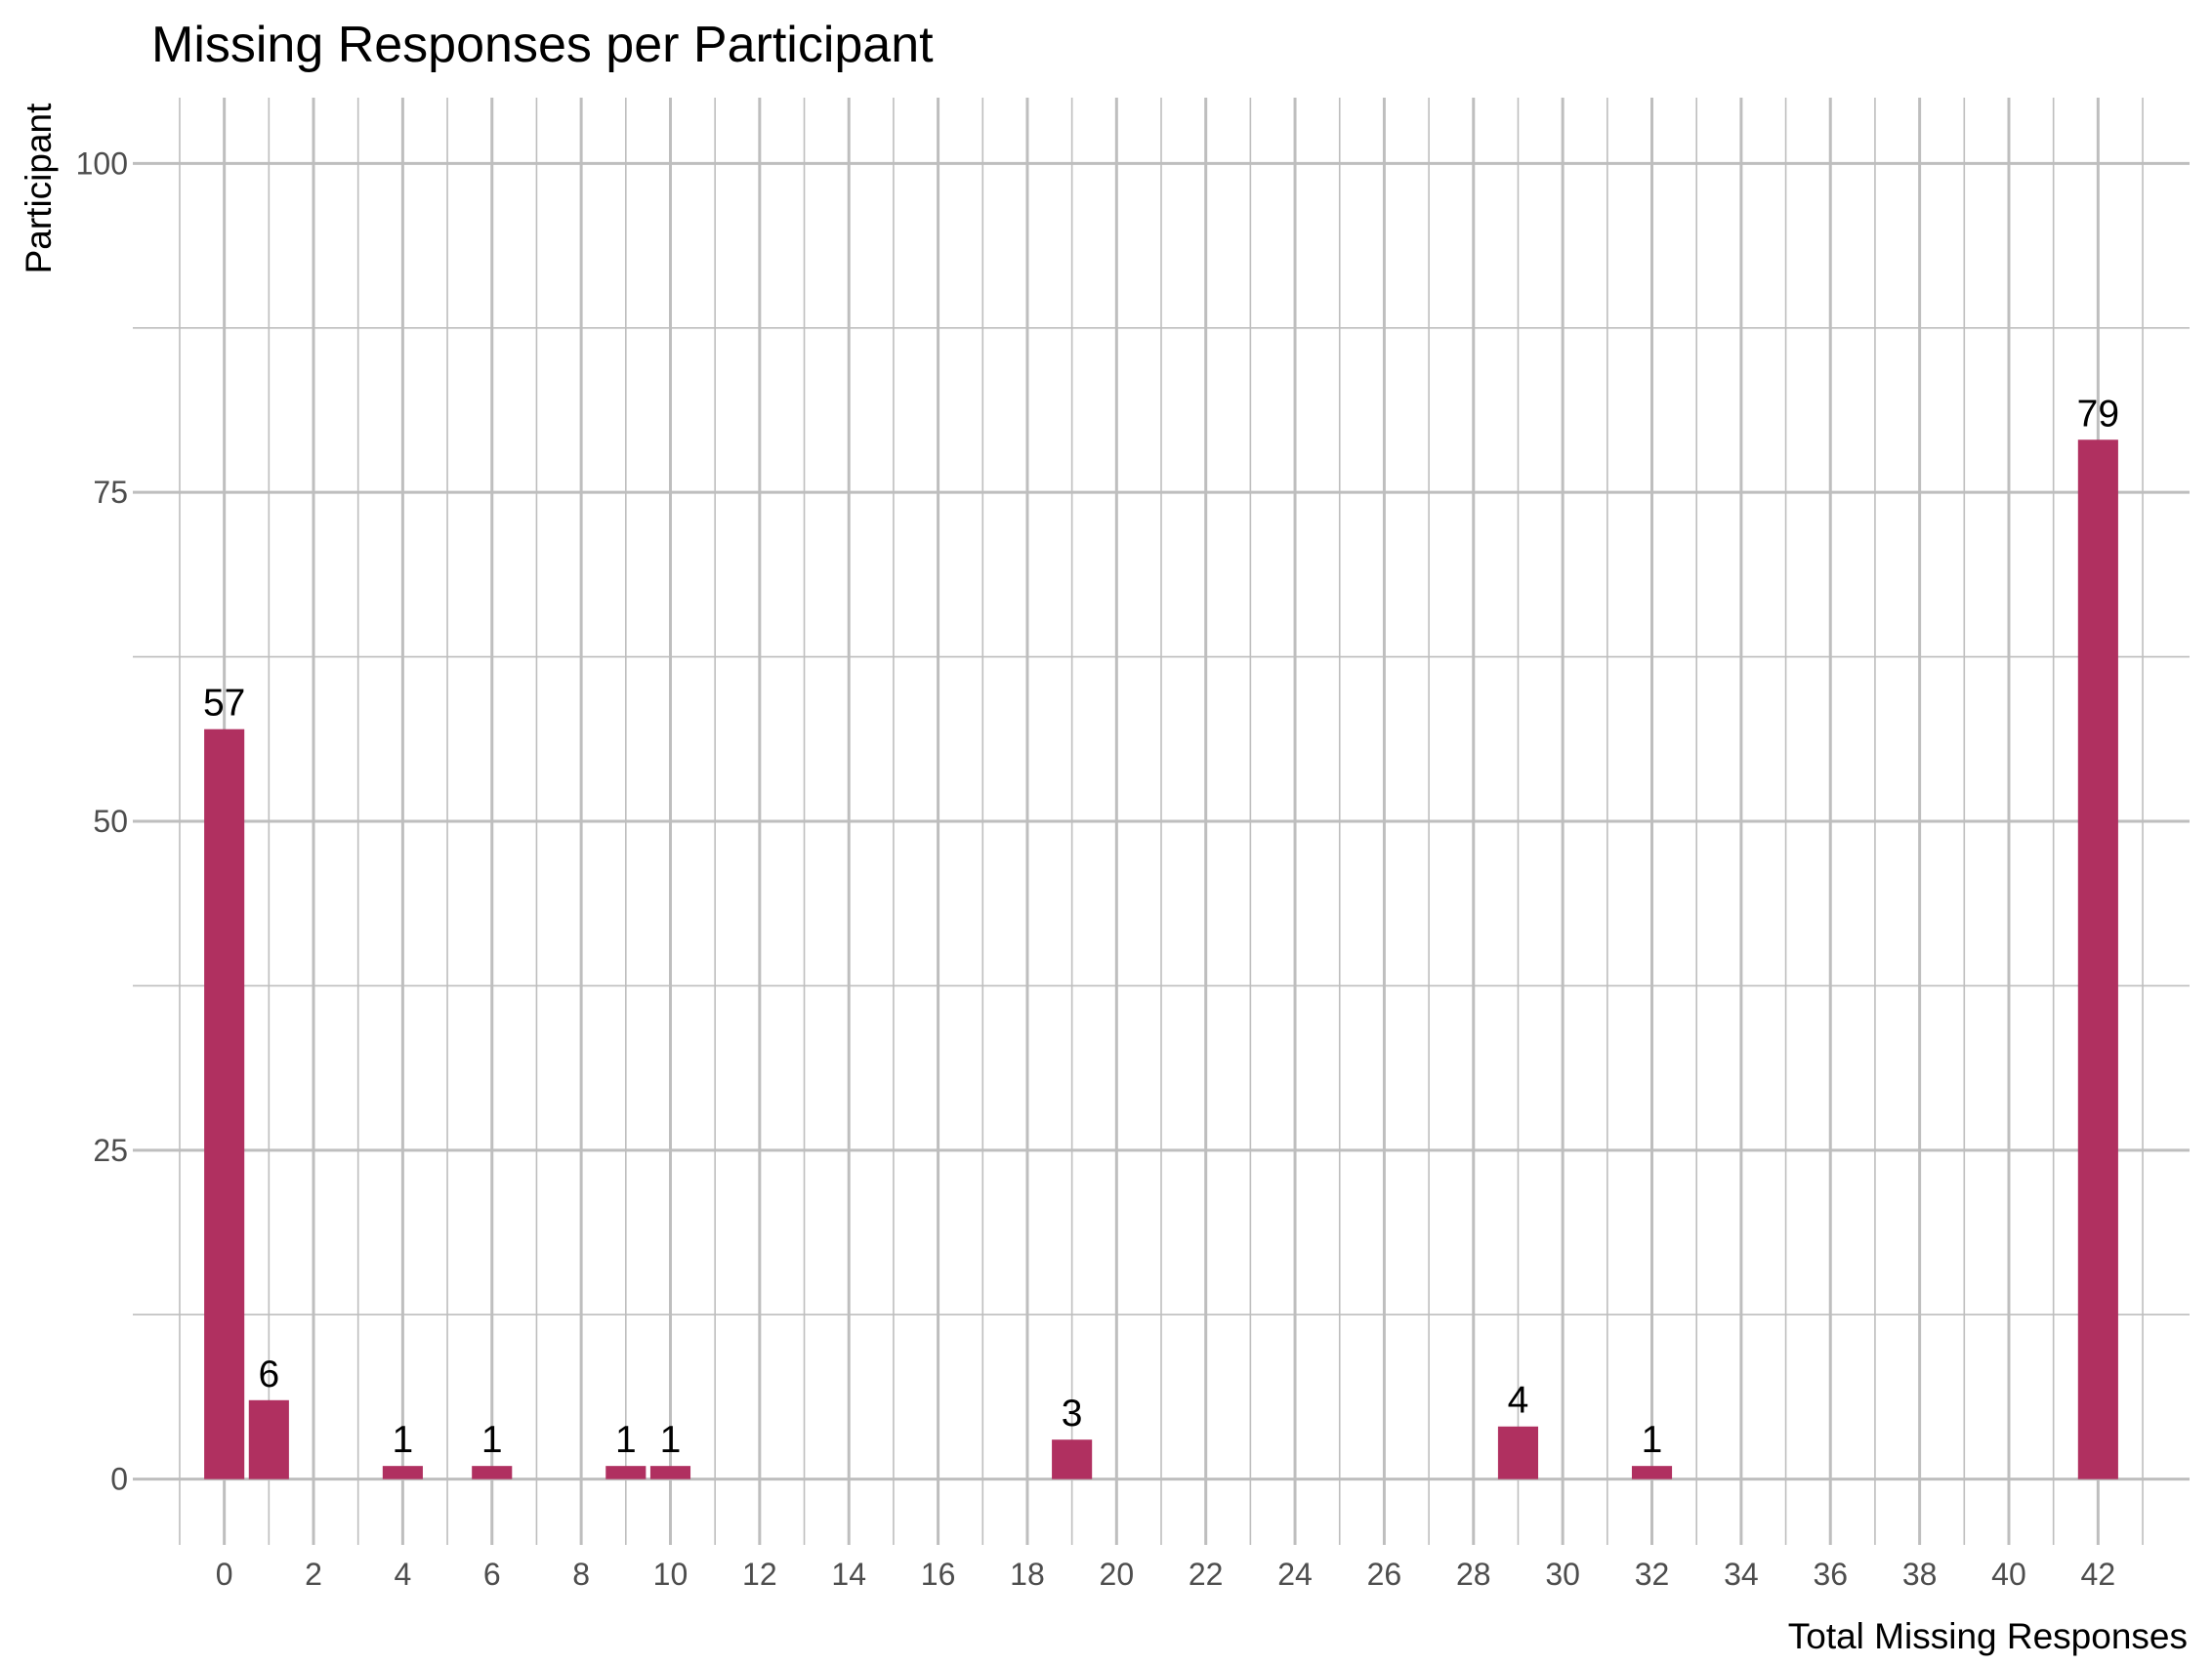  I want to click on x-tick-label: 8, so click(581, 1575).